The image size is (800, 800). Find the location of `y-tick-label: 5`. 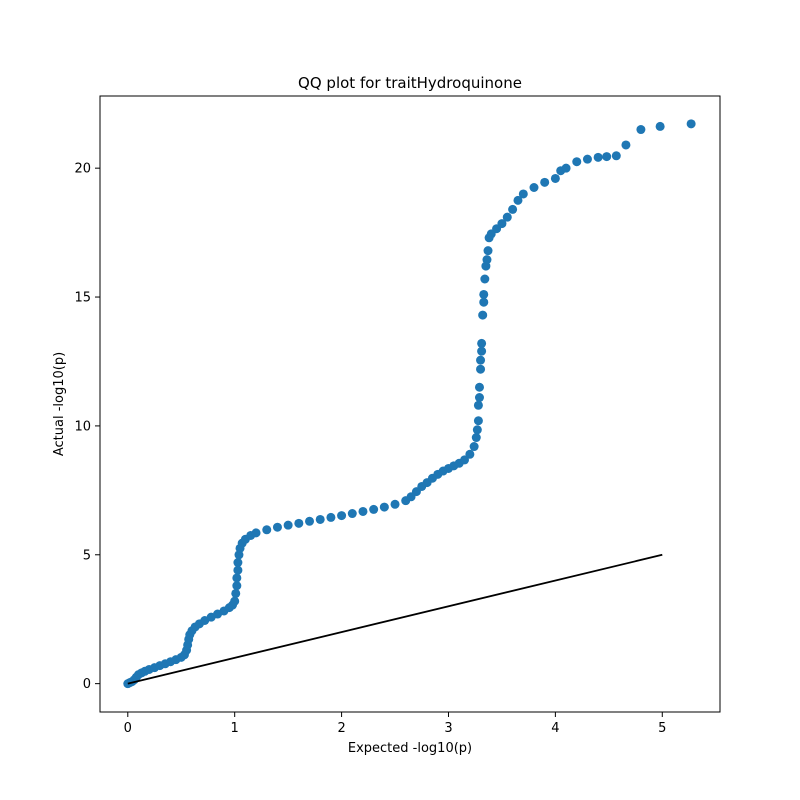

y-tick-label: 5 is located at coordinates (87, 555).